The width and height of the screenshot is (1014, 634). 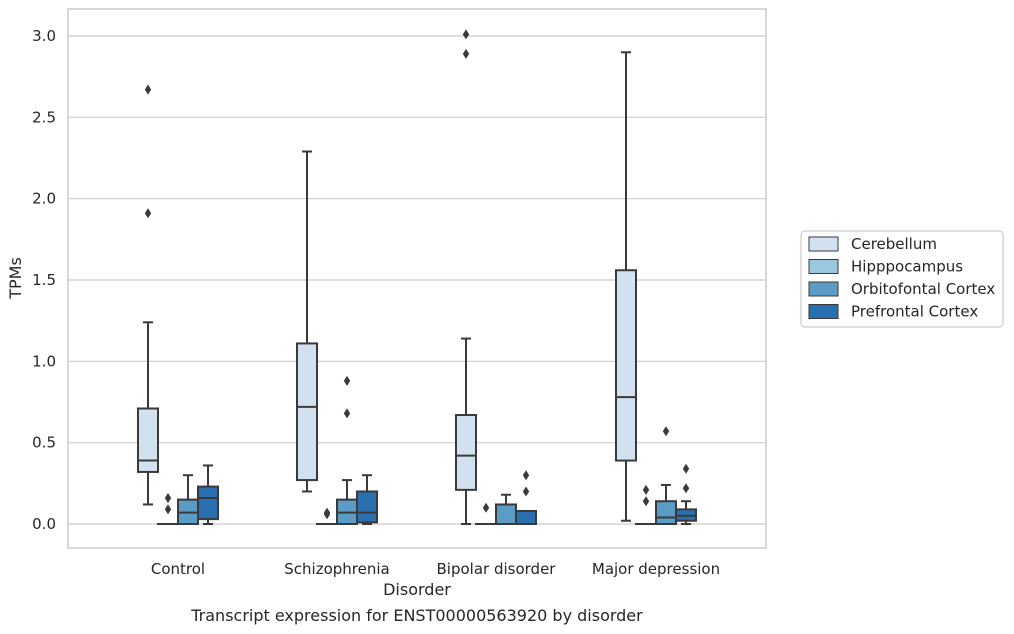 I want to click on x-tick-label: Bipolar disorder, so click(x=497, y=569).